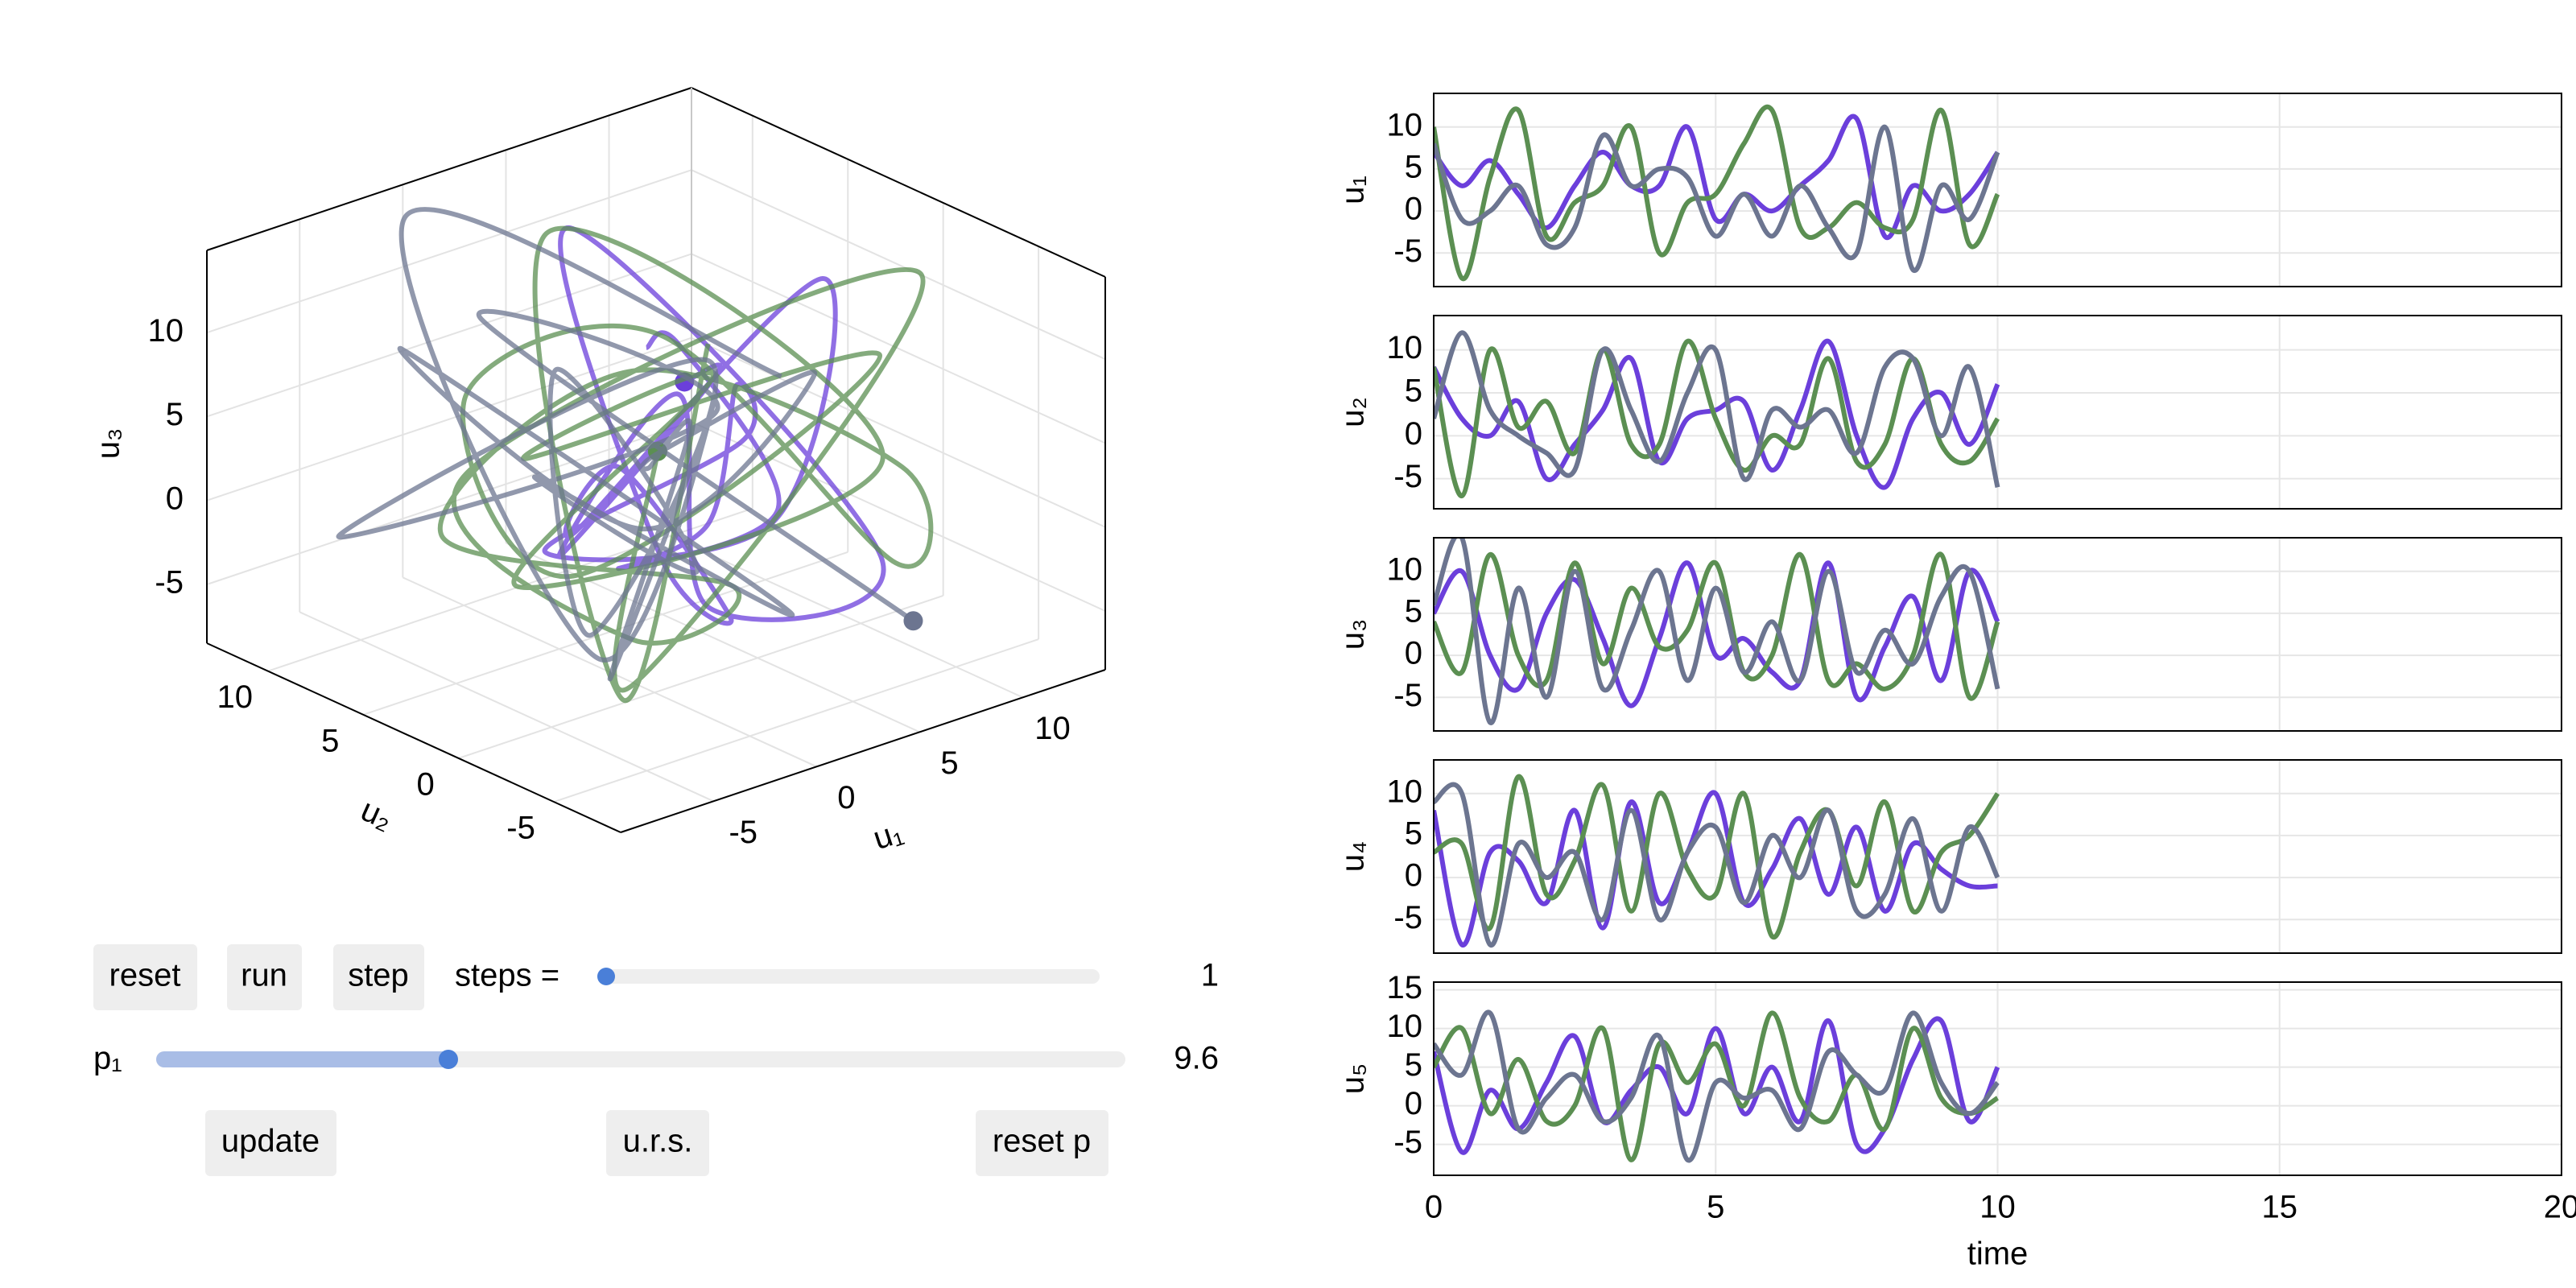  Describe the element at coordinates (1353, 634) in the screenshot. I see `y-axis-label: u₃` at that location.